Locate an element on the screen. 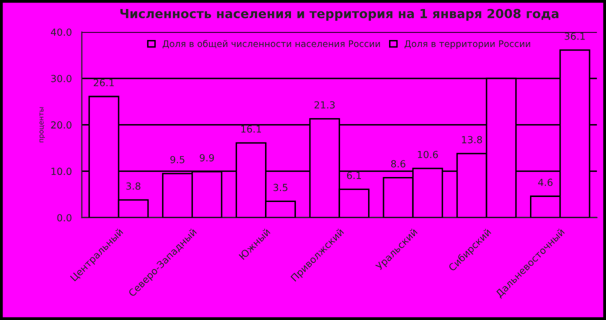 The width and height of the screenshot is (606, 320). y-tick-label: 10.0 is located at coordinates (62, 172).